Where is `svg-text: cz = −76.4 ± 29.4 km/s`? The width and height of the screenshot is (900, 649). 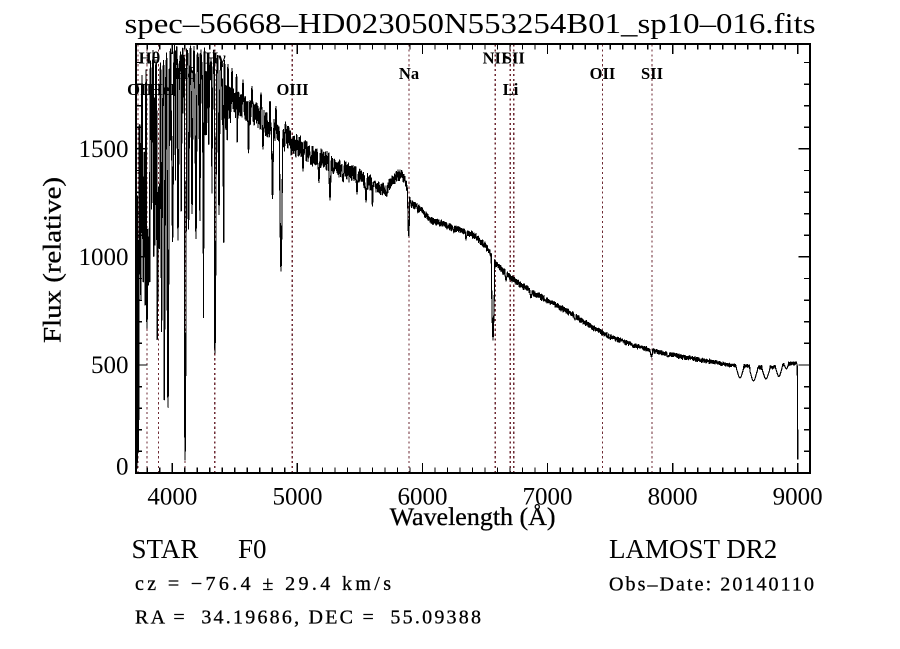 svg-text: cz = −76.4 ± 29.4 km/s is located at coordinates (263, 584).